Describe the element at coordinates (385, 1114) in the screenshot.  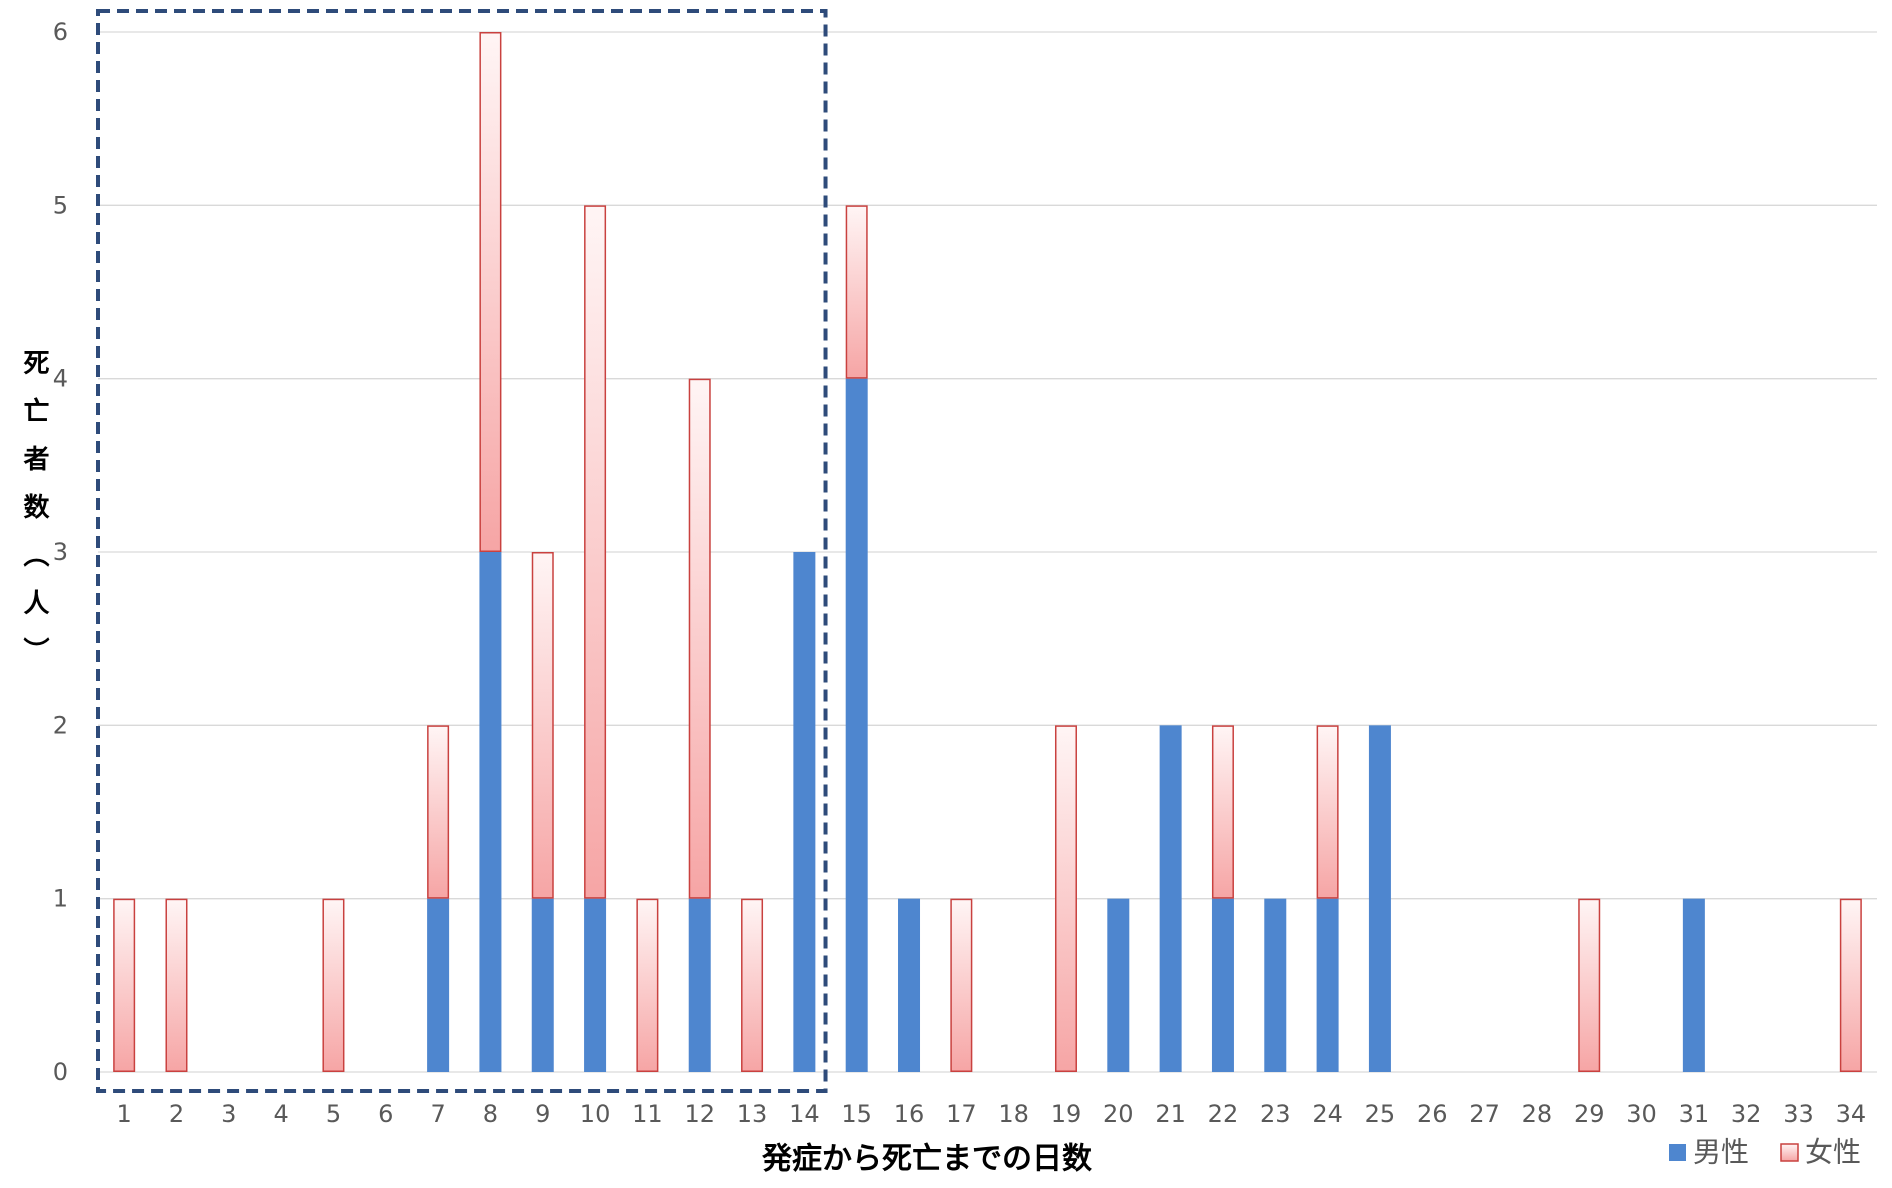
I see `x-tick-label-6: 6` at that location.